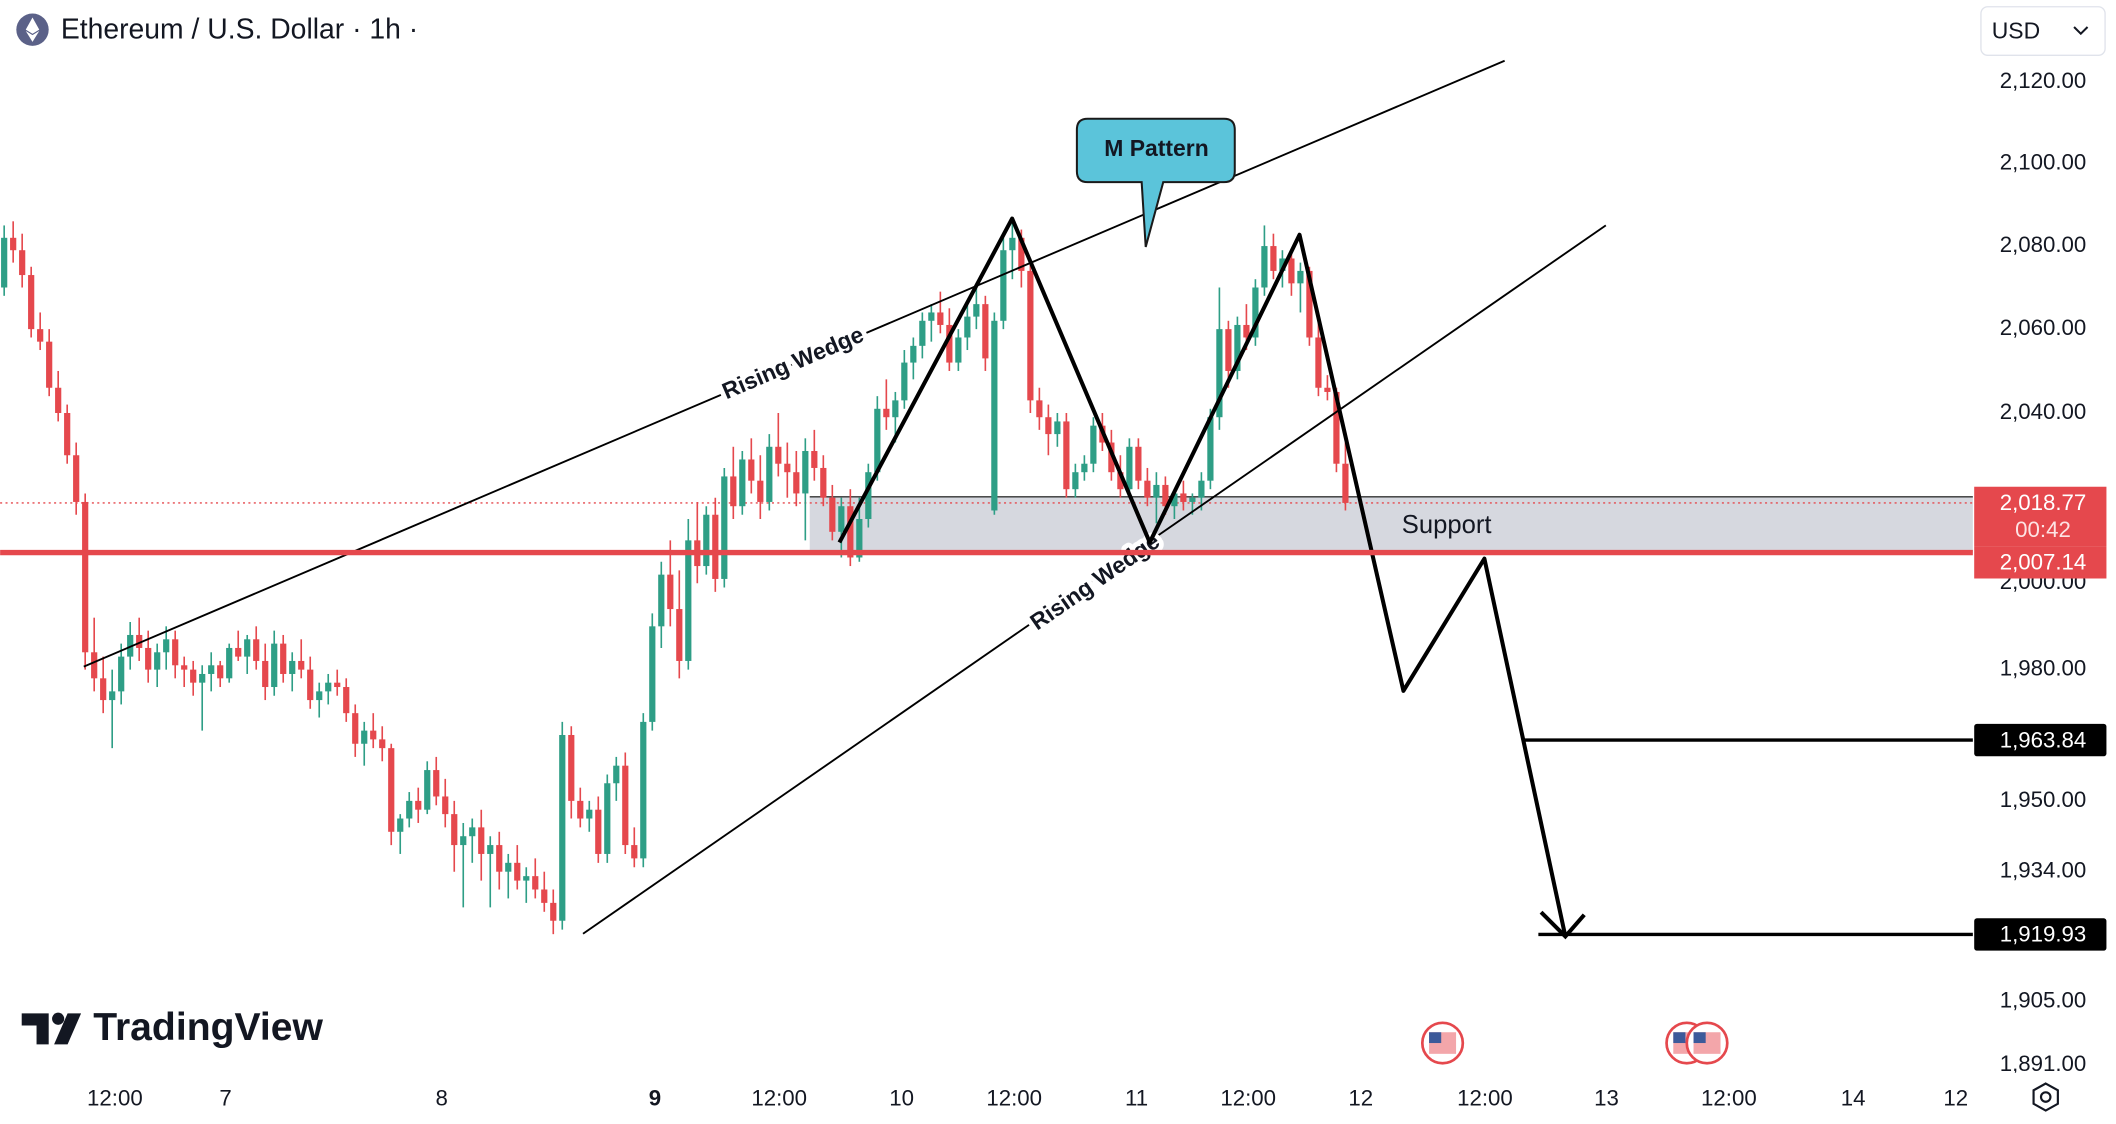 Image resolution: width=2116 pixels, height=1124 pixels. What do you see at coordinates (2043, 529) in the screenshot?
I see `countdown-label: 00:42` at bounding box center [2043, 529].